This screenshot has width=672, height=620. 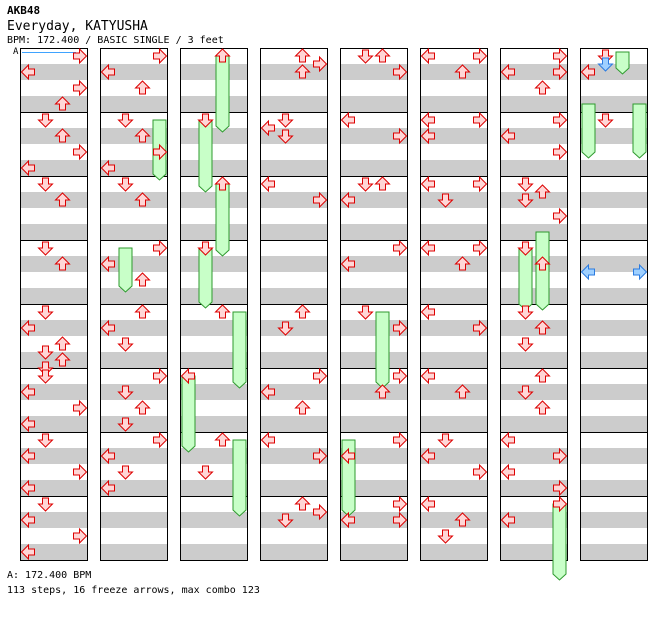 I want to click on bpm-marker: A, so click(x=16, y=52).